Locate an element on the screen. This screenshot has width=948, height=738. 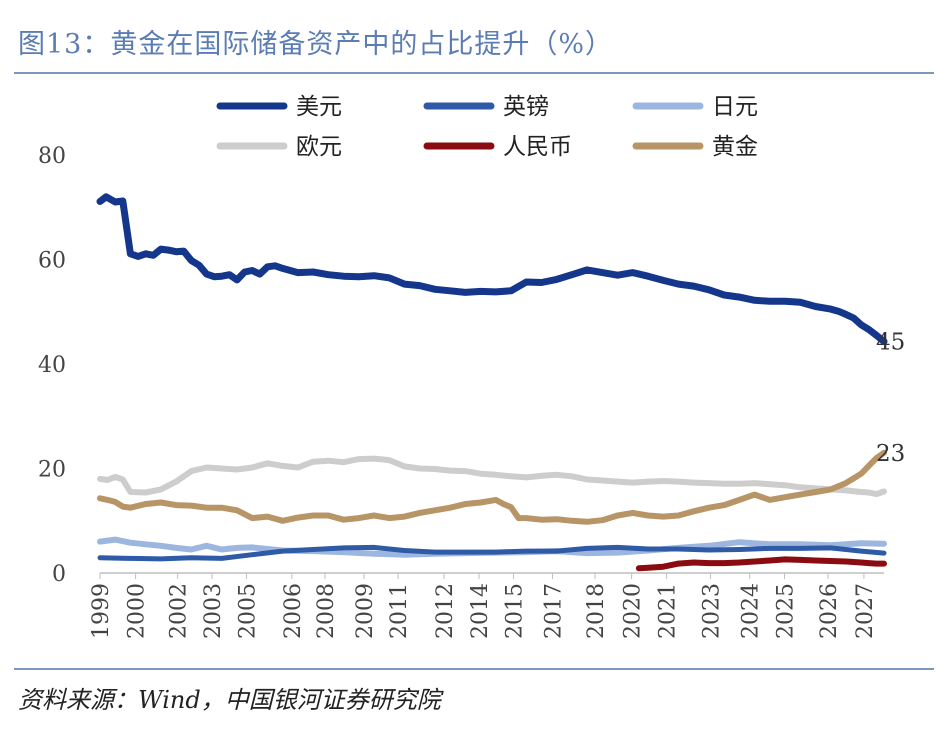
x-tick-label: 2009 is located at coordinates (365, 611).